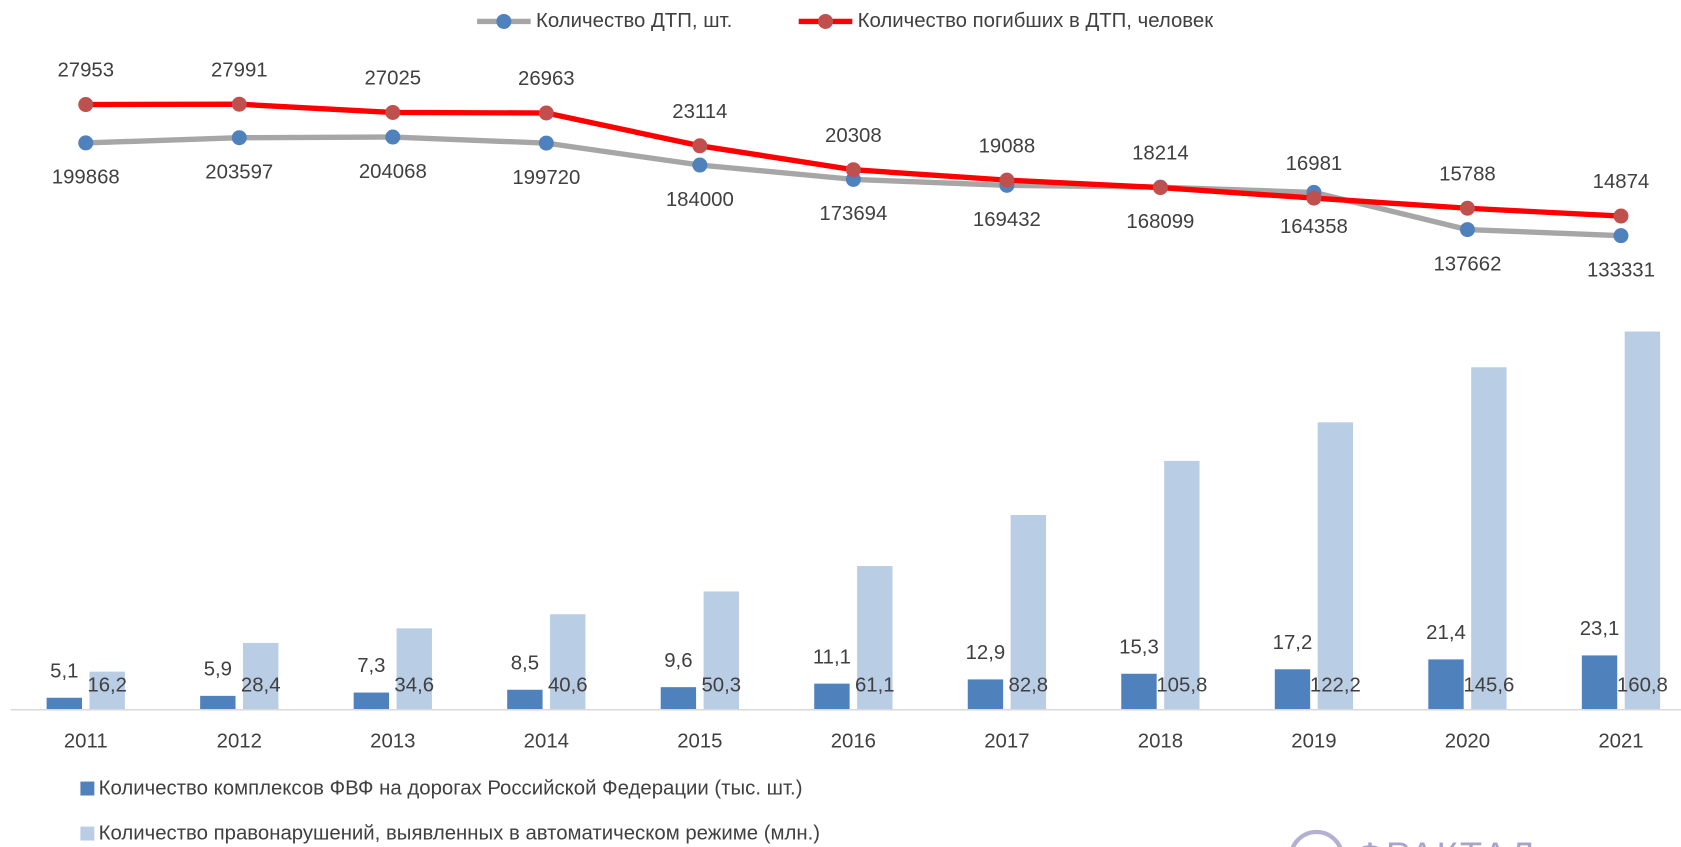 Image resolution: width=1681 pixels, height=847 pixels. Describe the element at coordinates (525, 663) in the screenshot. I see `data-label: 8,5` at that location.